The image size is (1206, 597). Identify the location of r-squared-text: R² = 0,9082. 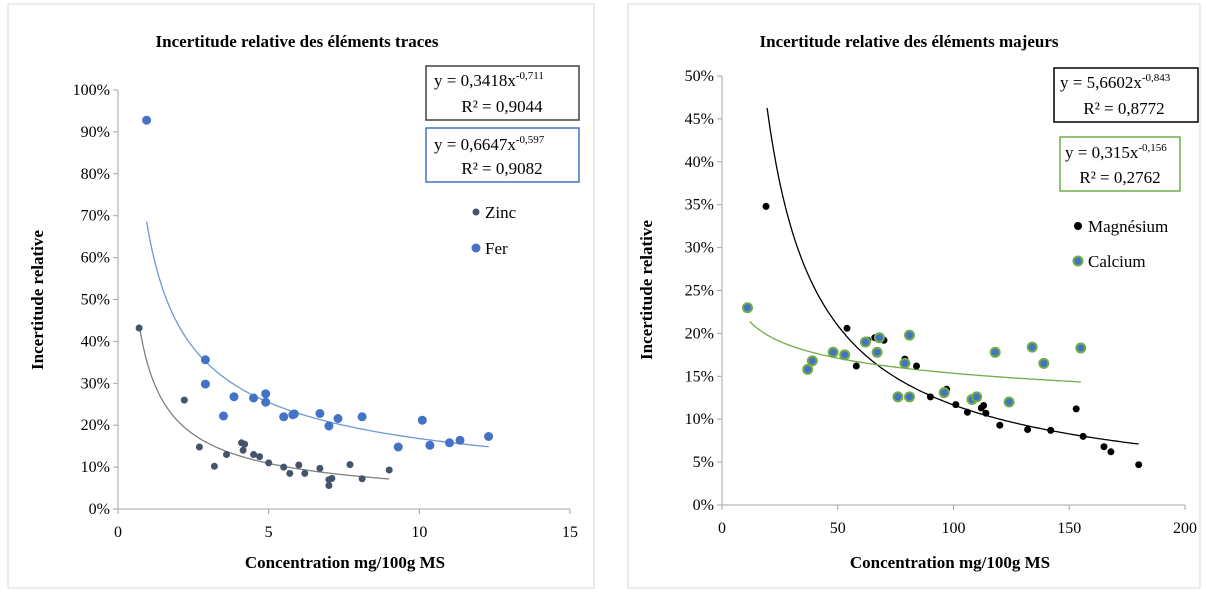
(501, 168).